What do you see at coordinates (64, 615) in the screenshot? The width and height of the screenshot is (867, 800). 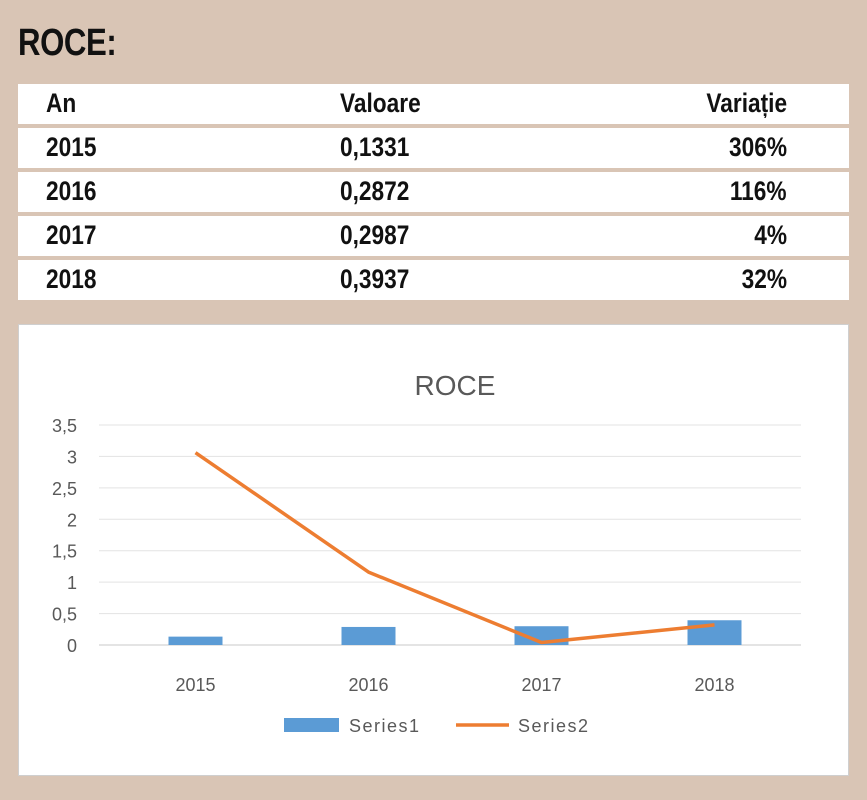 I see `y-tick-label: 0,5` at bounding box center [64, 615].